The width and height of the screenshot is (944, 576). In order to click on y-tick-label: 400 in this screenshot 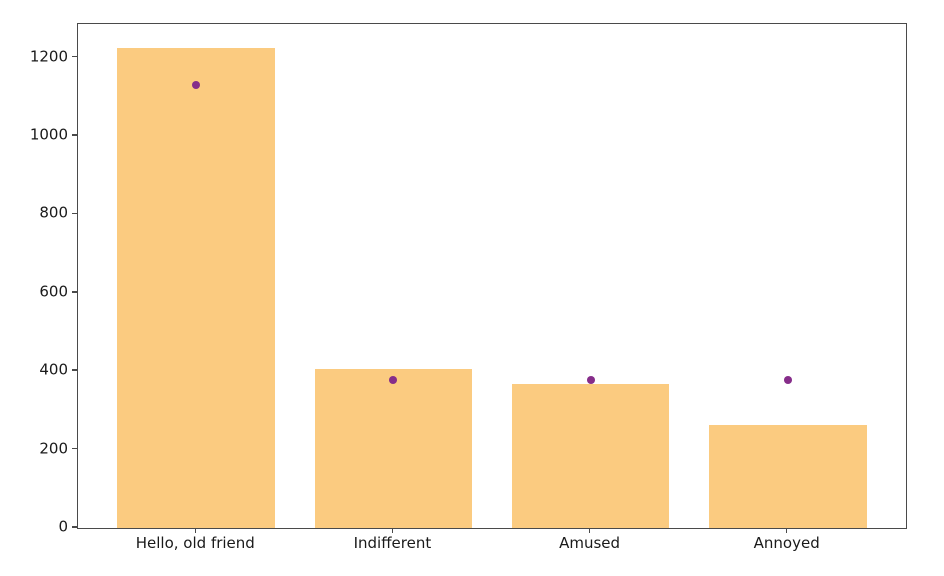, I will do `click(53, 369)`.